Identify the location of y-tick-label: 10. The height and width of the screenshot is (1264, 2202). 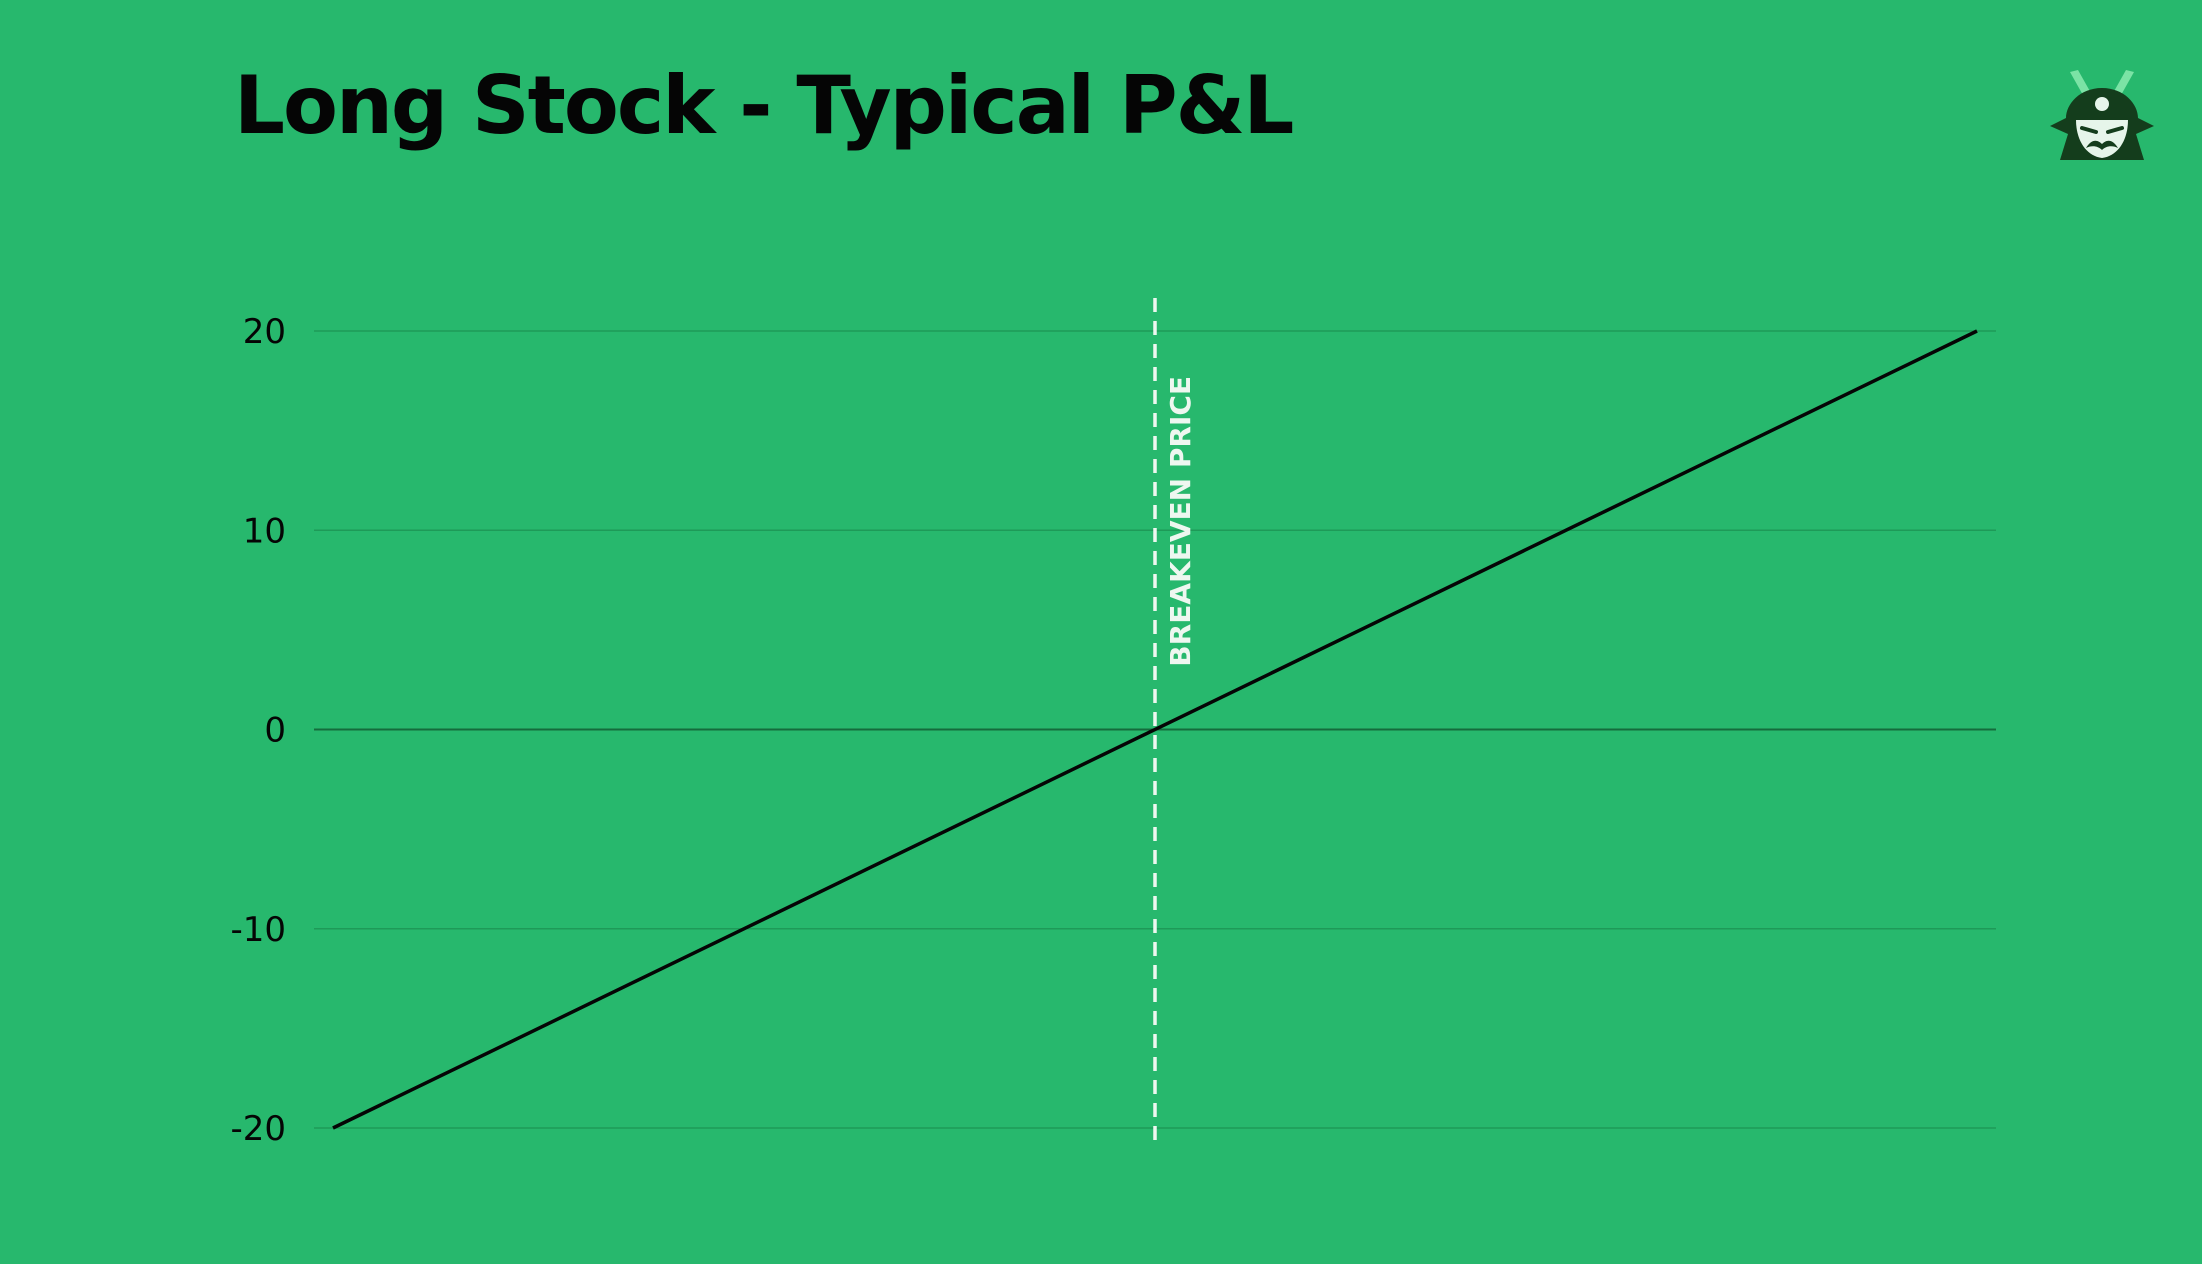
(264, 531).